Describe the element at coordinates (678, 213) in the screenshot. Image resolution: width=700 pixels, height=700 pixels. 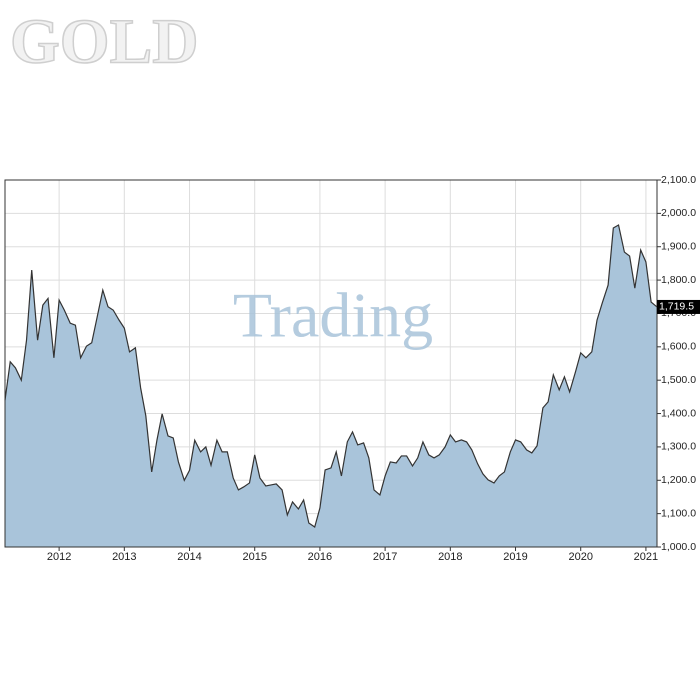
I see `y-tick-label: 2,000.0` at that location.